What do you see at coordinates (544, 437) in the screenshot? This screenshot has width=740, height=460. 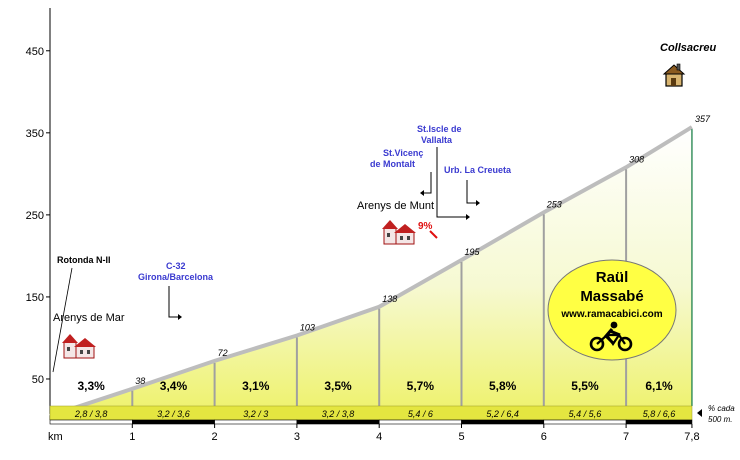 I see `x-tick-label: 6` at bounding box center [544, 437].